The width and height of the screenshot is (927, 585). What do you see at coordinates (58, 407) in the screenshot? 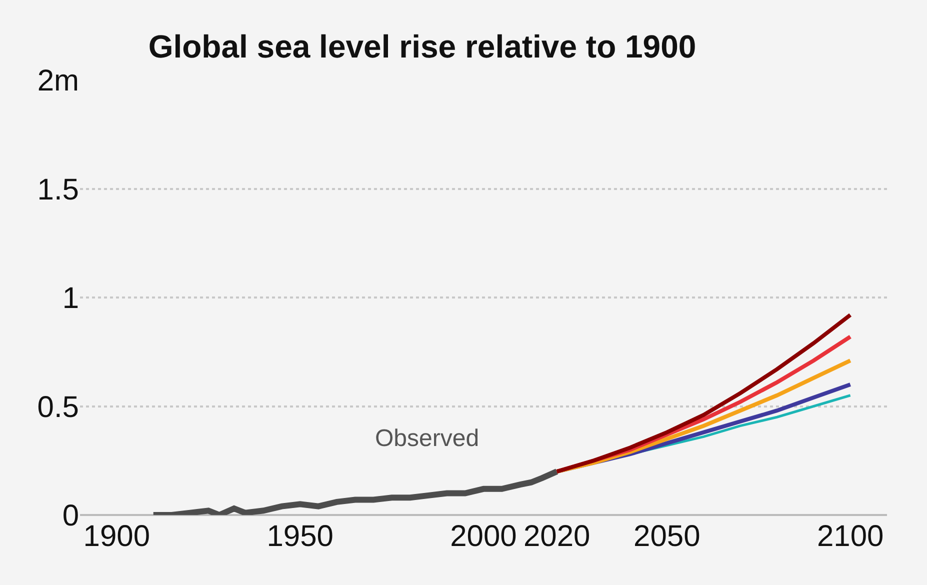
I see `y-tick-label: 0.5` at bounding box center [58, 407].